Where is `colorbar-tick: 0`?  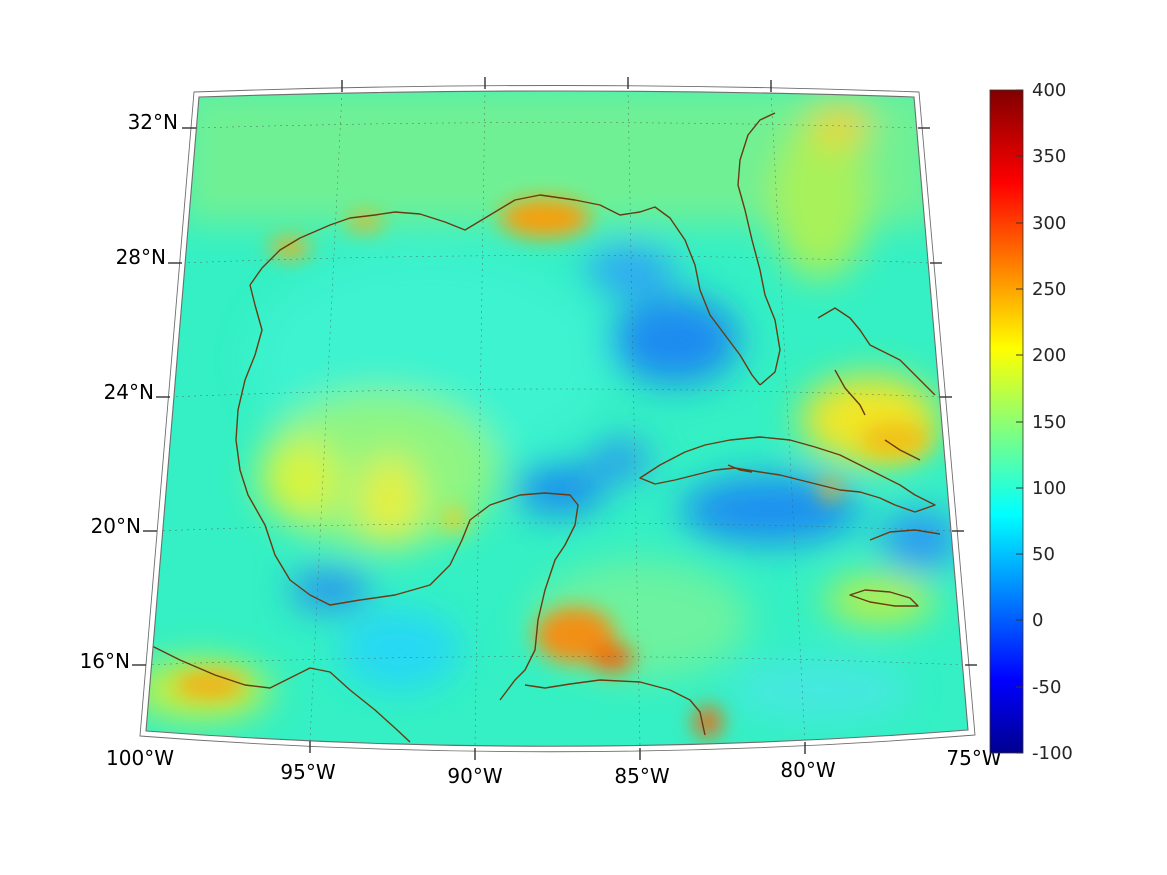
colorbar-tick: 0 is located at coordinates (1037, 620).